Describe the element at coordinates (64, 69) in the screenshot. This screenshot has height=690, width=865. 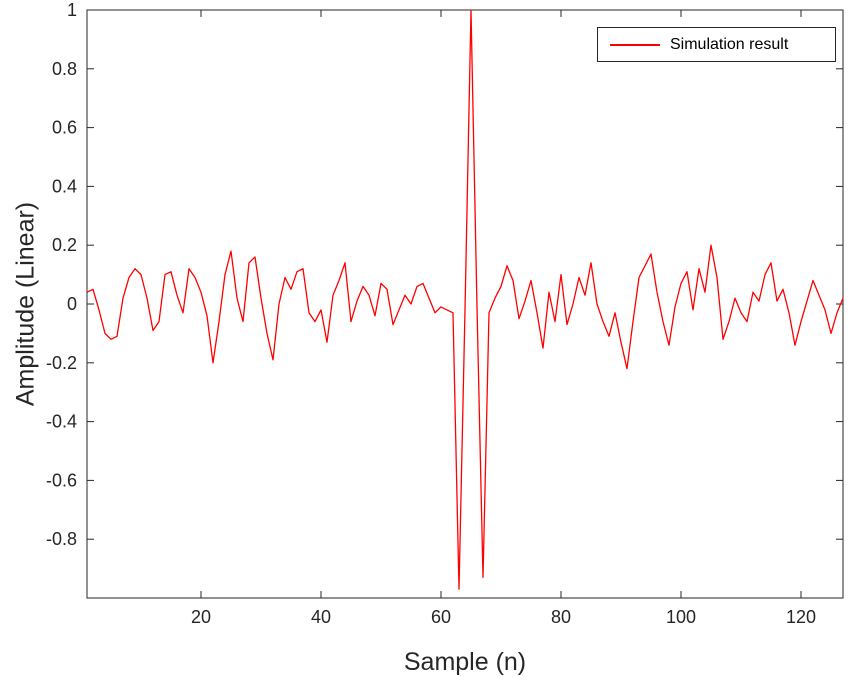
I see `y-tick-label: 0.8` at that location.